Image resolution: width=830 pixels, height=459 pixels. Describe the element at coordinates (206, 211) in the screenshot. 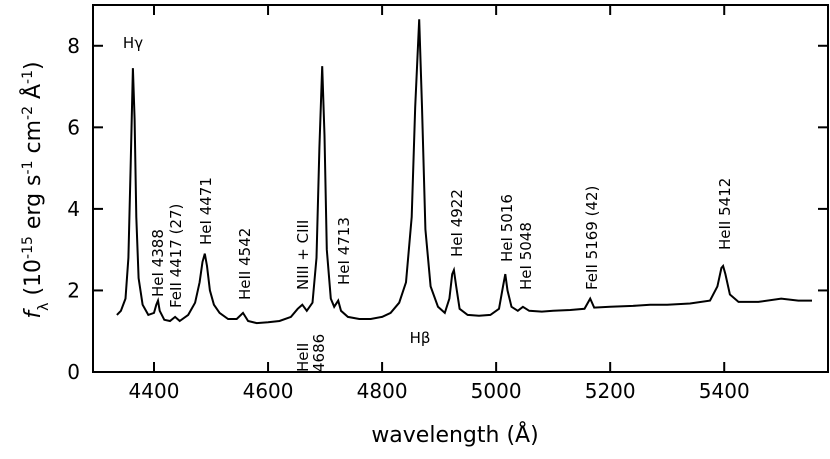

I see `line-annotation: HeI 4471` at that location.